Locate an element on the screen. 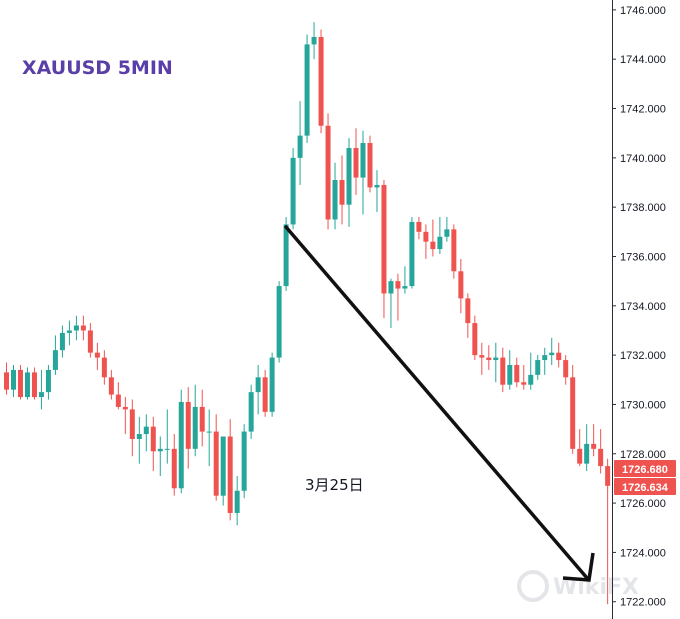 The width and height of the screenshot is (680, 619). y-tick-label: 1734.000 is located at coordinates (643, 307).